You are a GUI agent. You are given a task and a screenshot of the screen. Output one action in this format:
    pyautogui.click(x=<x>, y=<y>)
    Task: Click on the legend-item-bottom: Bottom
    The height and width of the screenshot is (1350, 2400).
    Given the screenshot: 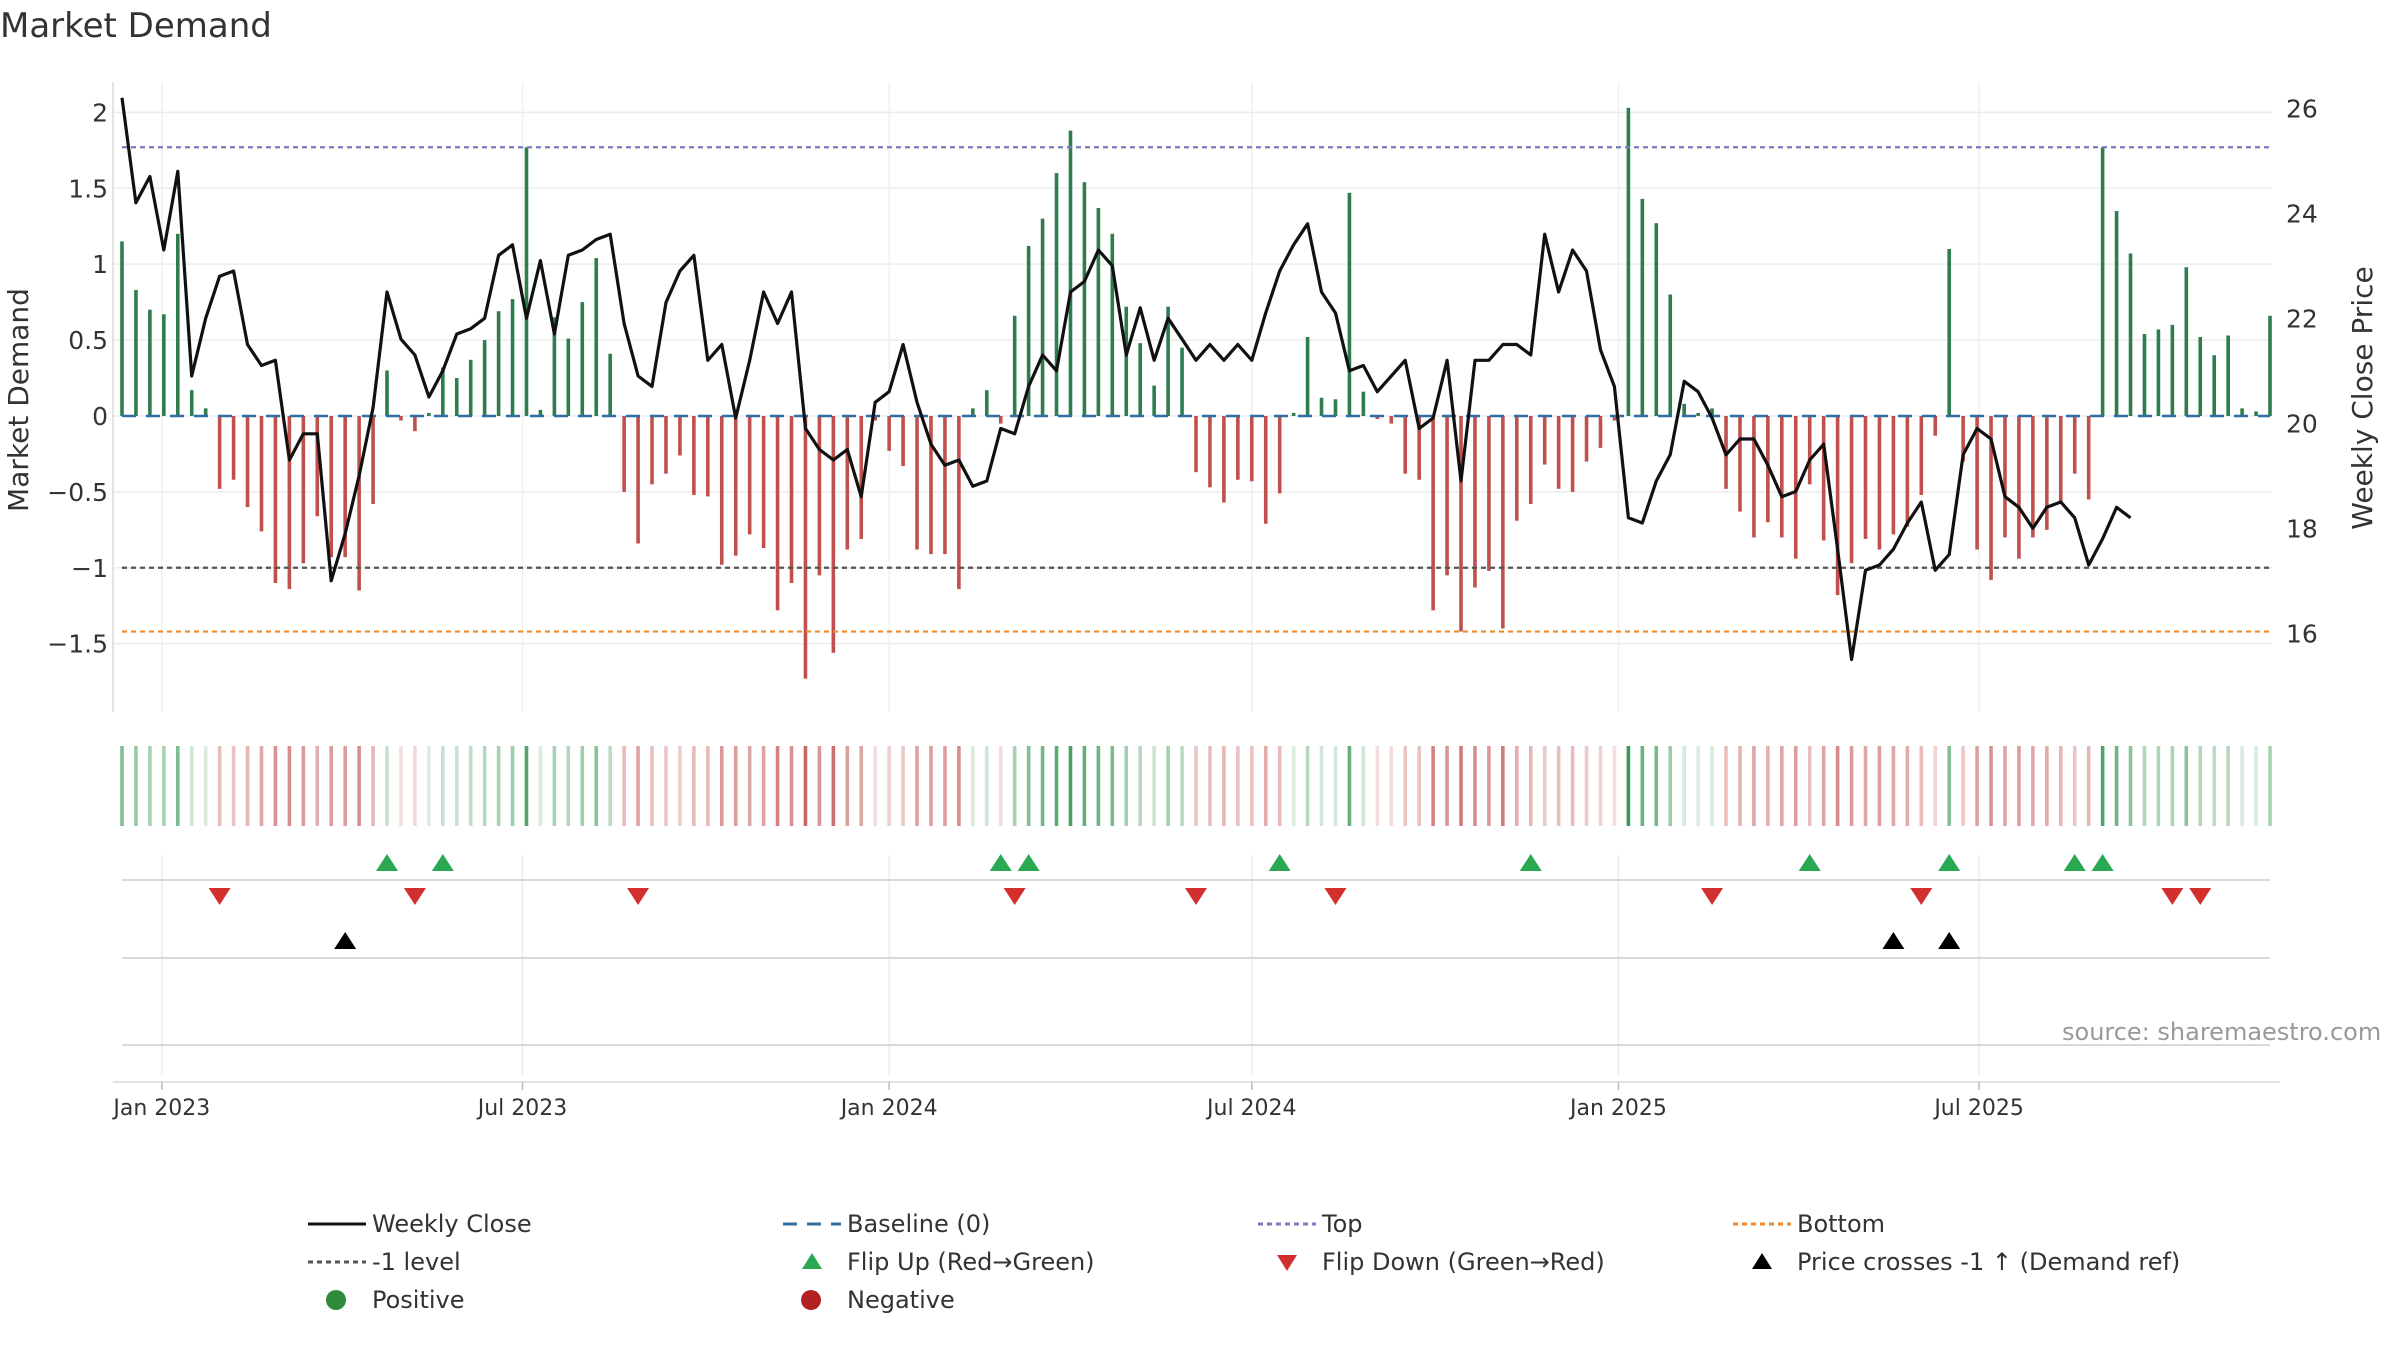 What is the action you would take?
    pyautogui.click(x=1962, y=1224)
    